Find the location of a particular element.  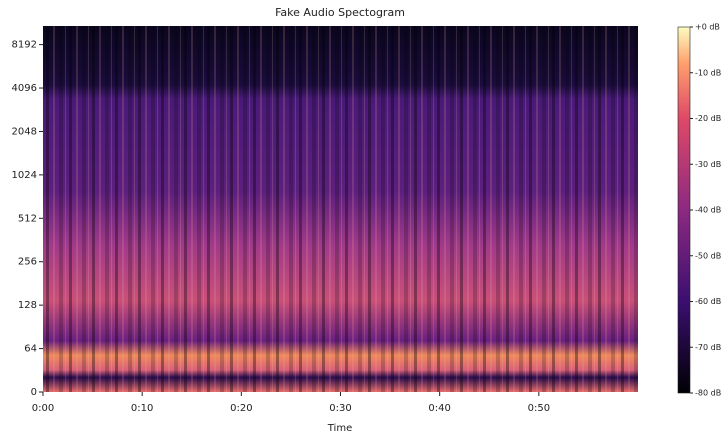

y-tick-label: 512 is located at coordinates (27, 218).